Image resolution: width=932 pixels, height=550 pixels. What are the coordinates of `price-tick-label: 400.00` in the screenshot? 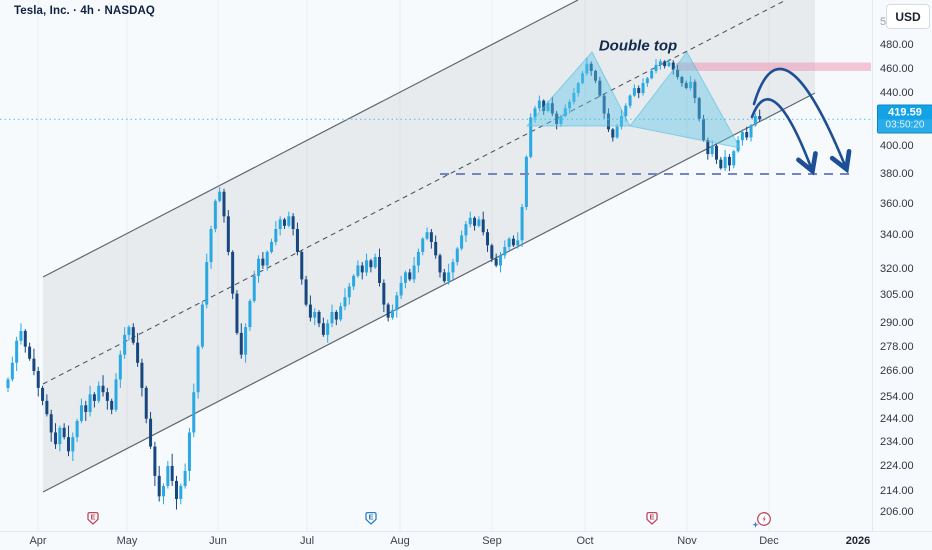 It's located at (897, 145).